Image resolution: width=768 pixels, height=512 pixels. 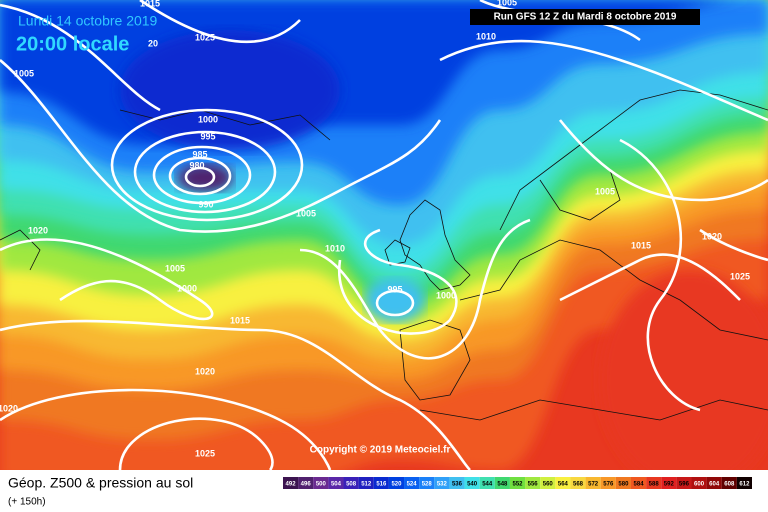 I want to click on scale-label: 596, so click(x=684, y=485).